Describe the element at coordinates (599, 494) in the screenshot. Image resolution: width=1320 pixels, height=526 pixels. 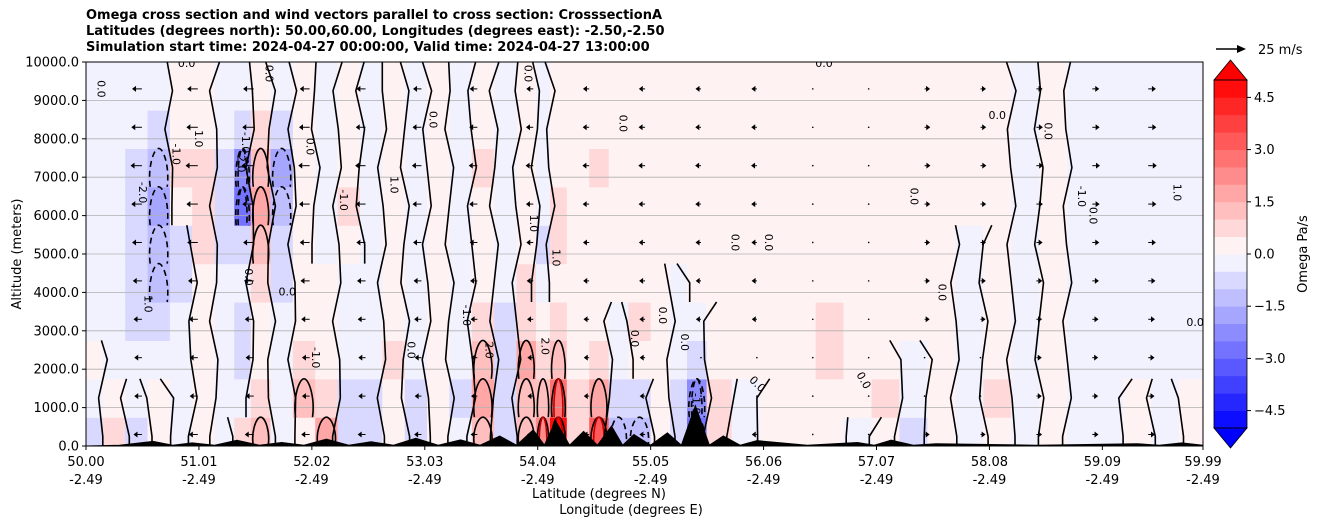
I see `x-axis-label-latitude: Latitude (degrees N)` at that location.